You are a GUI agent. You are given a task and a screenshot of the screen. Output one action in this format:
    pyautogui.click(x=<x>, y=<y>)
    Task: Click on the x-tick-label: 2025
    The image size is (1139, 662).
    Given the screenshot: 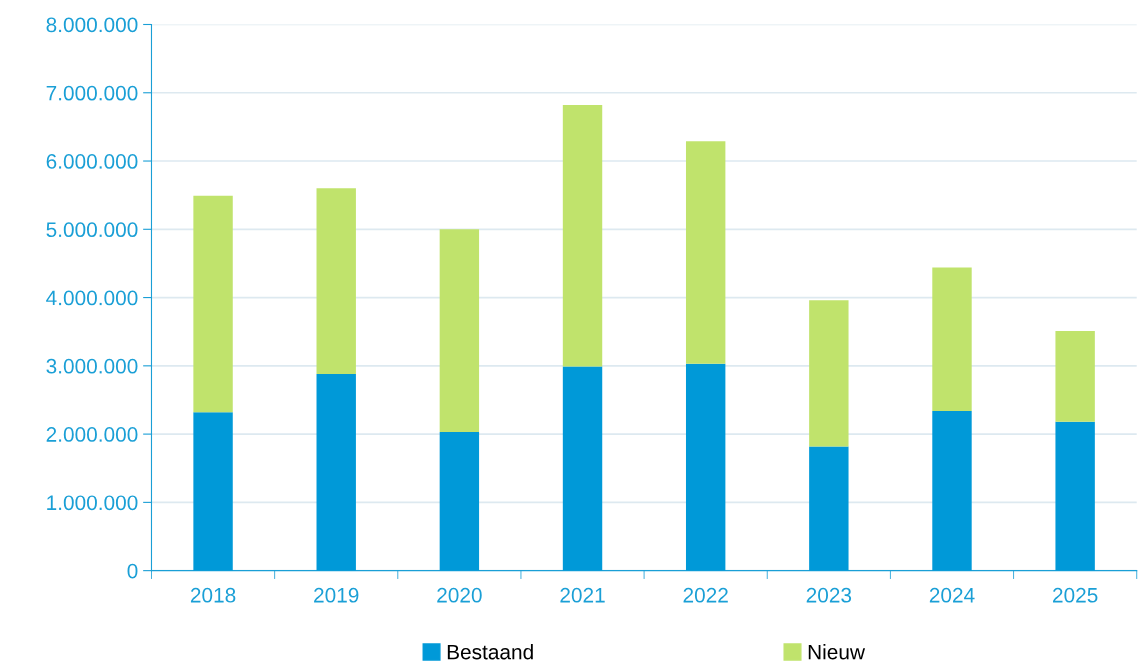 What is the action you would take?
    pyautogui.click(x=1075, y=595)
    